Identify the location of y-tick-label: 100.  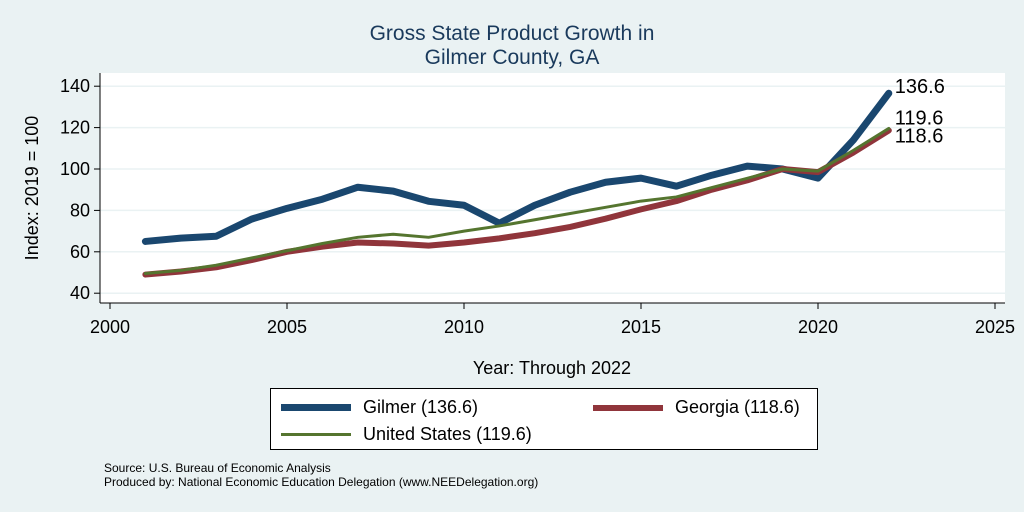
(75, 169).